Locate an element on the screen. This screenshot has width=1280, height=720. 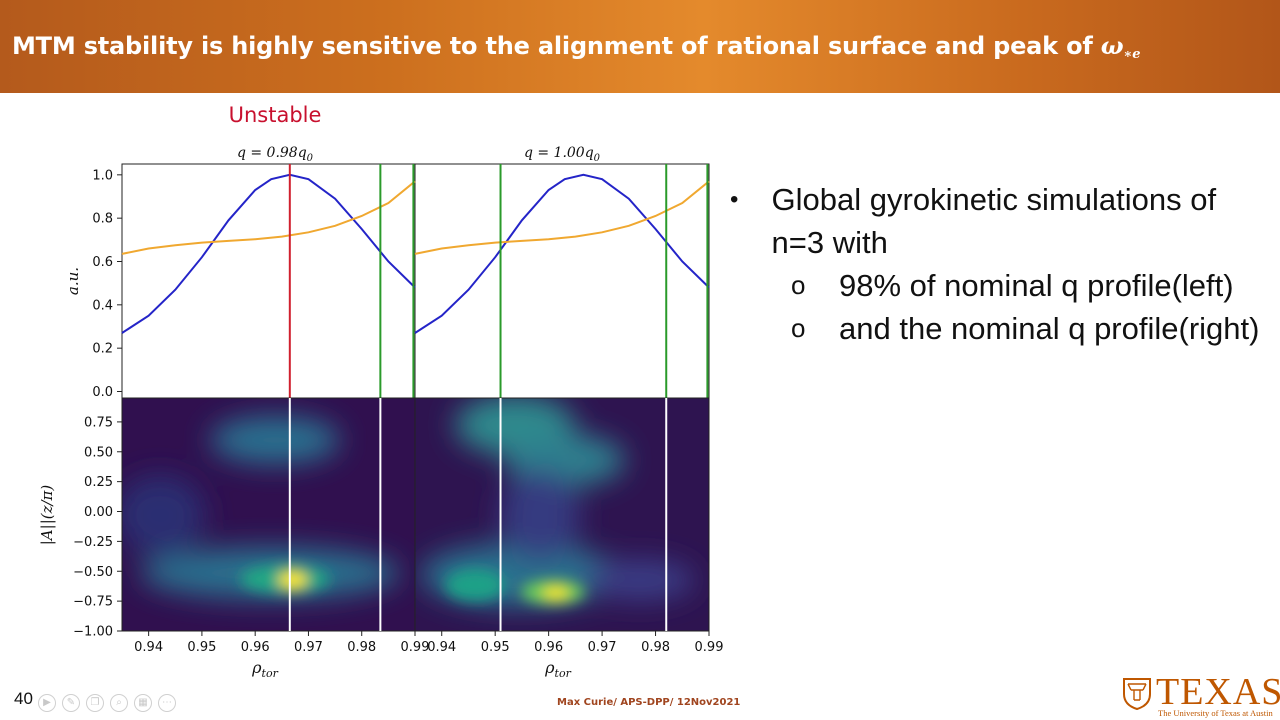
top-y-tick-label: 0.6 is located at coordinates (102, 262).